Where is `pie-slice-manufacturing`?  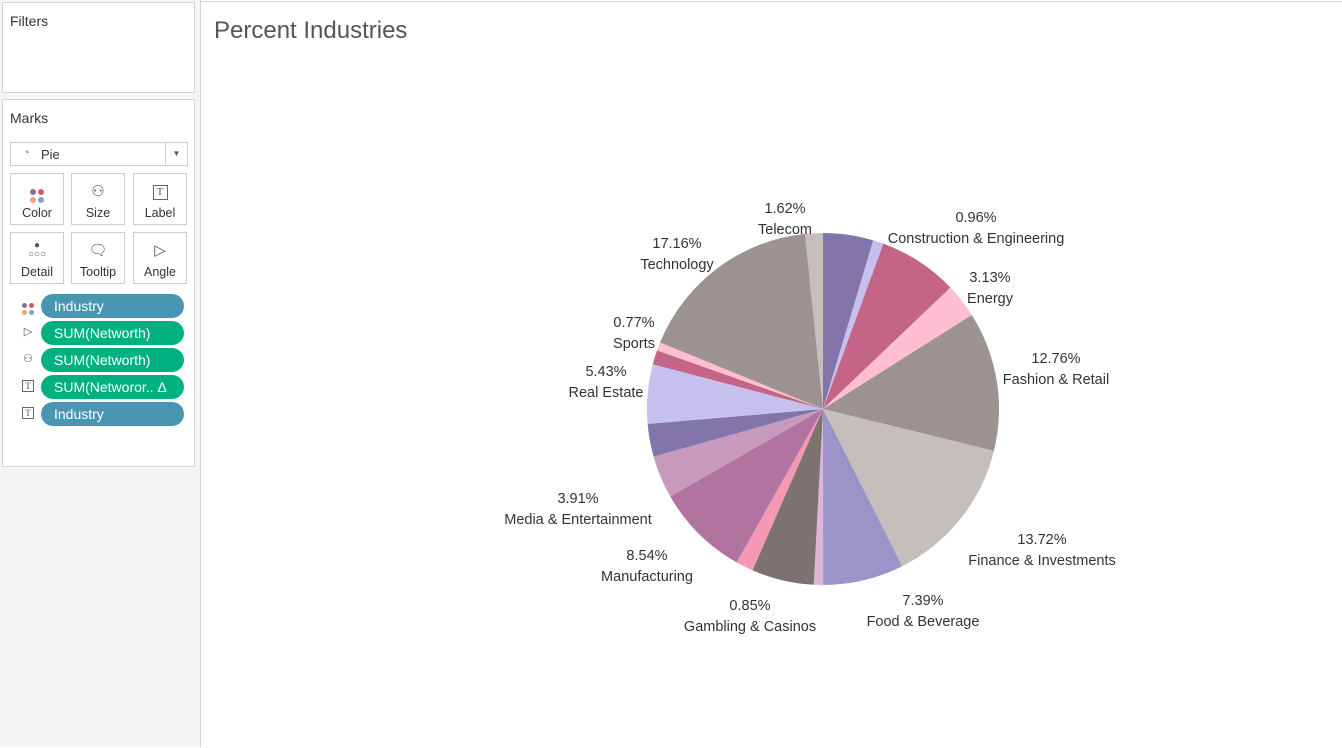
pie-slice-manufacturing is located at coordinates (746, 486).